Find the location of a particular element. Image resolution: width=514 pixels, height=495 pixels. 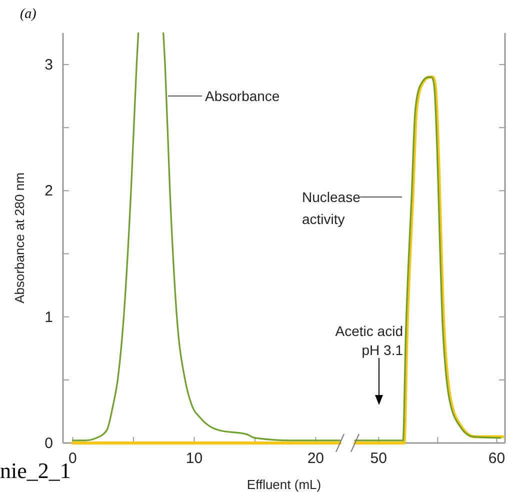

chart-title: (a) is located at coordinates (28, 14).